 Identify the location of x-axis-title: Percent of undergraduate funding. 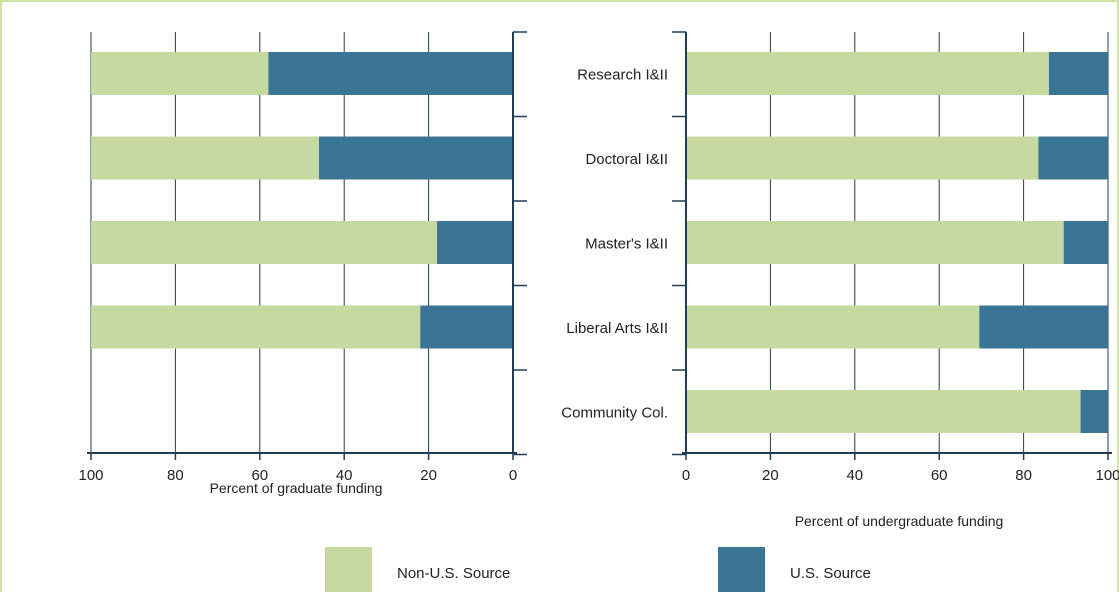
(899, 521).